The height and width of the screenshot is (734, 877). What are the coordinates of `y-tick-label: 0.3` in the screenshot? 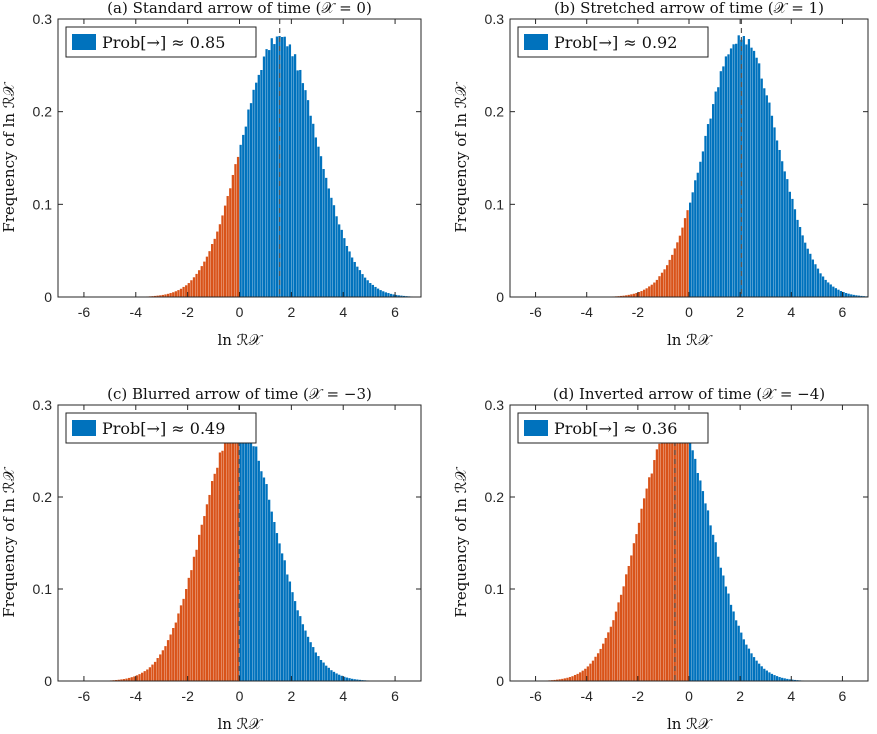 It's located at (495, 19).